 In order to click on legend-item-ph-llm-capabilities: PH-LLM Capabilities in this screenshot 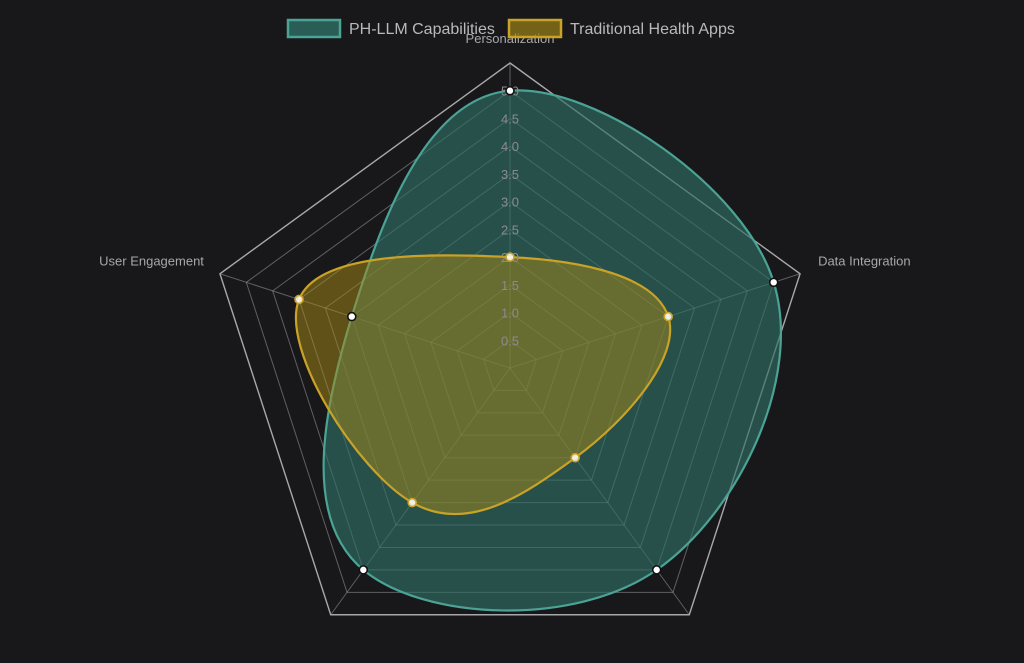, I will do `click(390, 28)`.